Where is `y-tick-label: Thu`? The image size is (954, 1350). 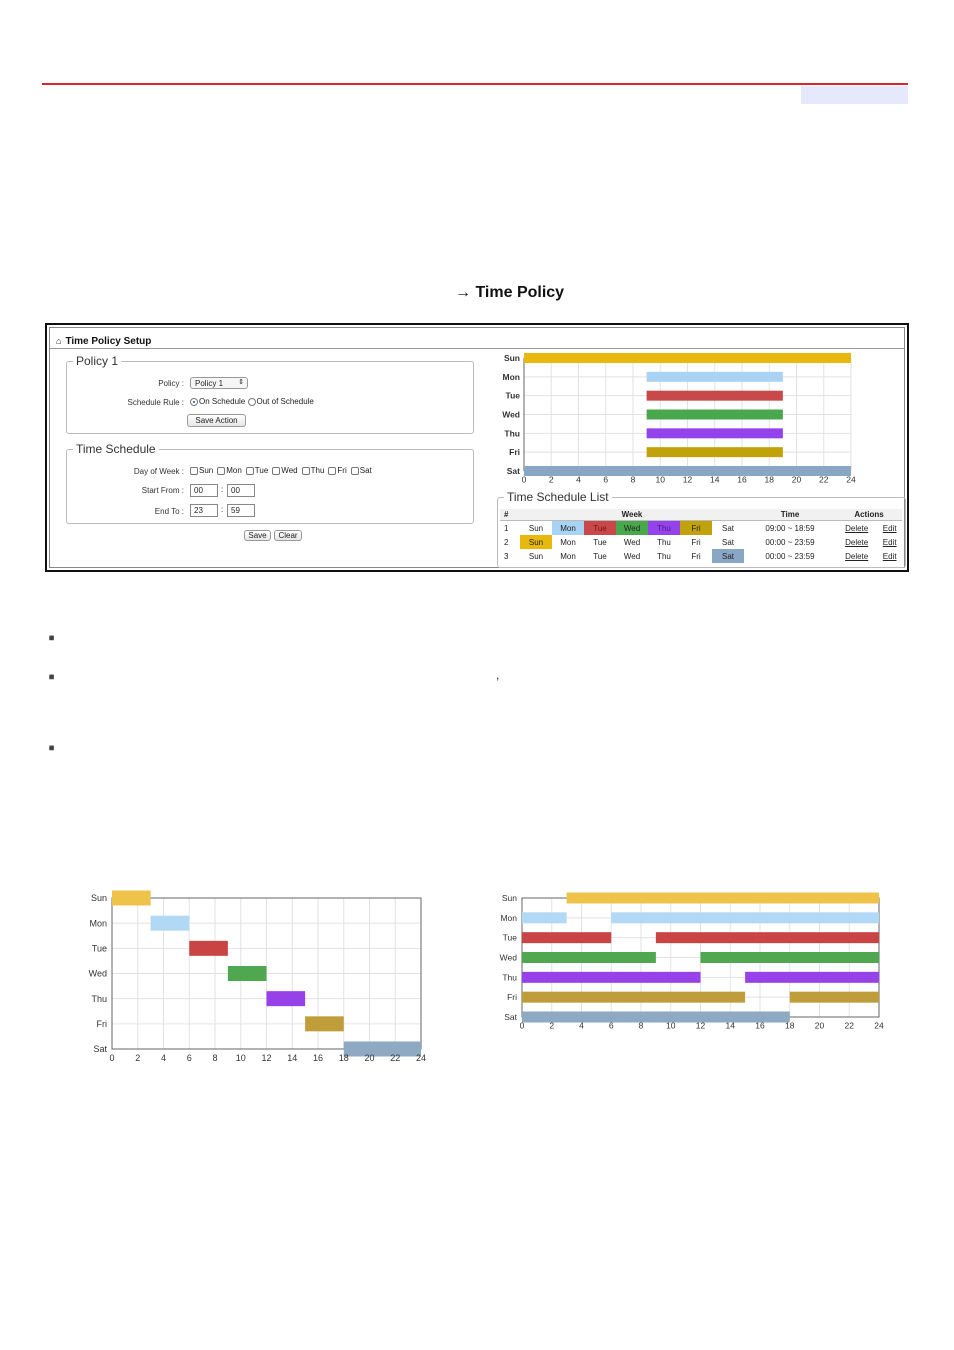 y-tick-label: Thu is located at coordinates (512, 433).